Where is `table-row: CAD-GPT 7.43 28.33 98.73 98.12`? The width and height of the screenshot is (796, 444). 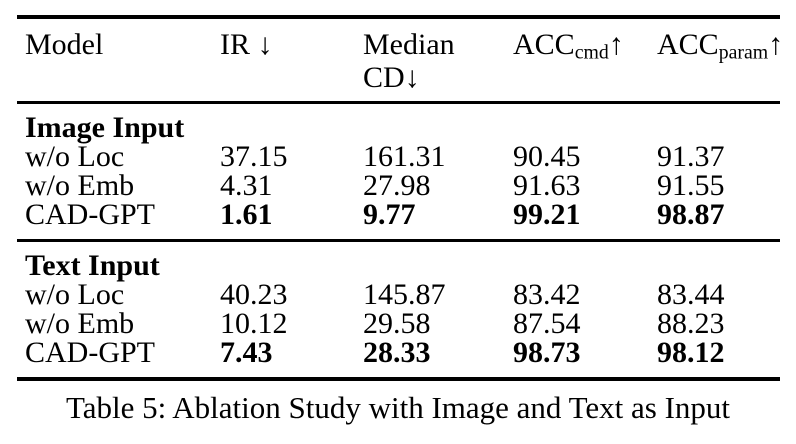
table-row: CAD-GPT 7.43 28.33 98.73 98.12 is located at coordinates (398, 358).